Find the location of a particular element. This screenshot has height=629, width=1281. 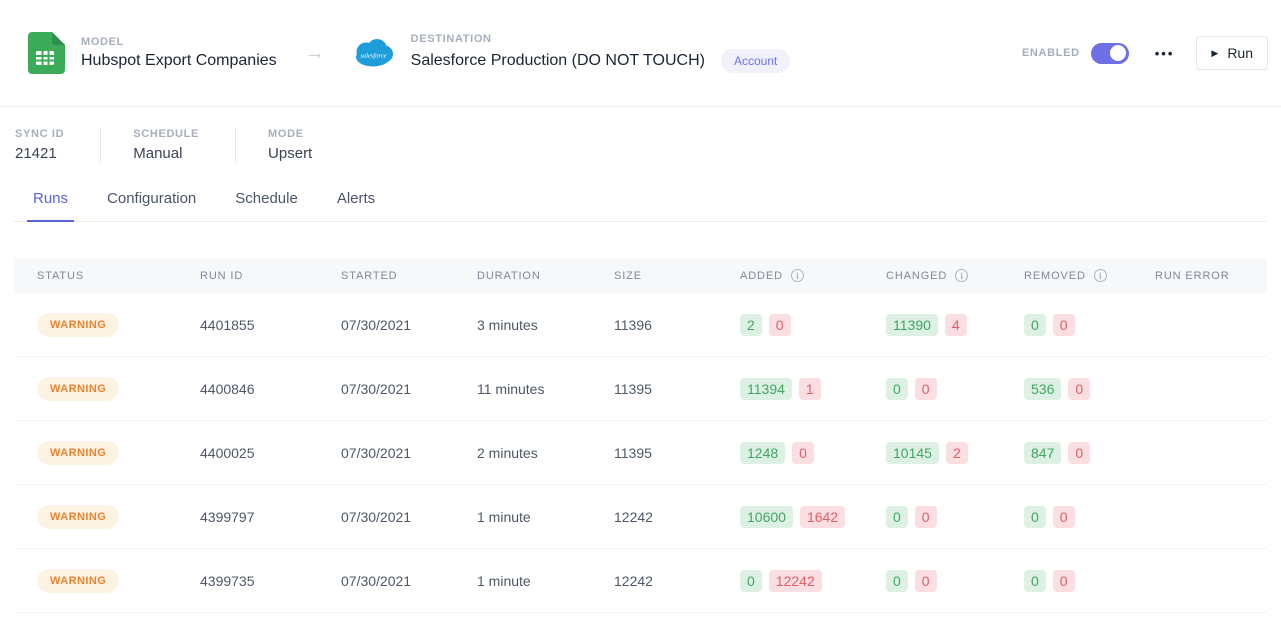

mode-value: Upsert is located at coordinates (290, 153).